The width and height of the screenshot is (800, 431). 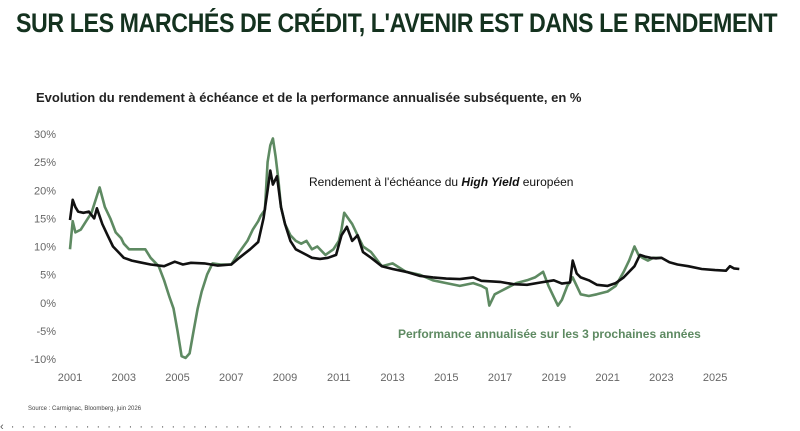 What do you see at coordinates (45, 163) in the screenshot?
I see `y-tick-label: 25%` at bounding box center [45, 163].